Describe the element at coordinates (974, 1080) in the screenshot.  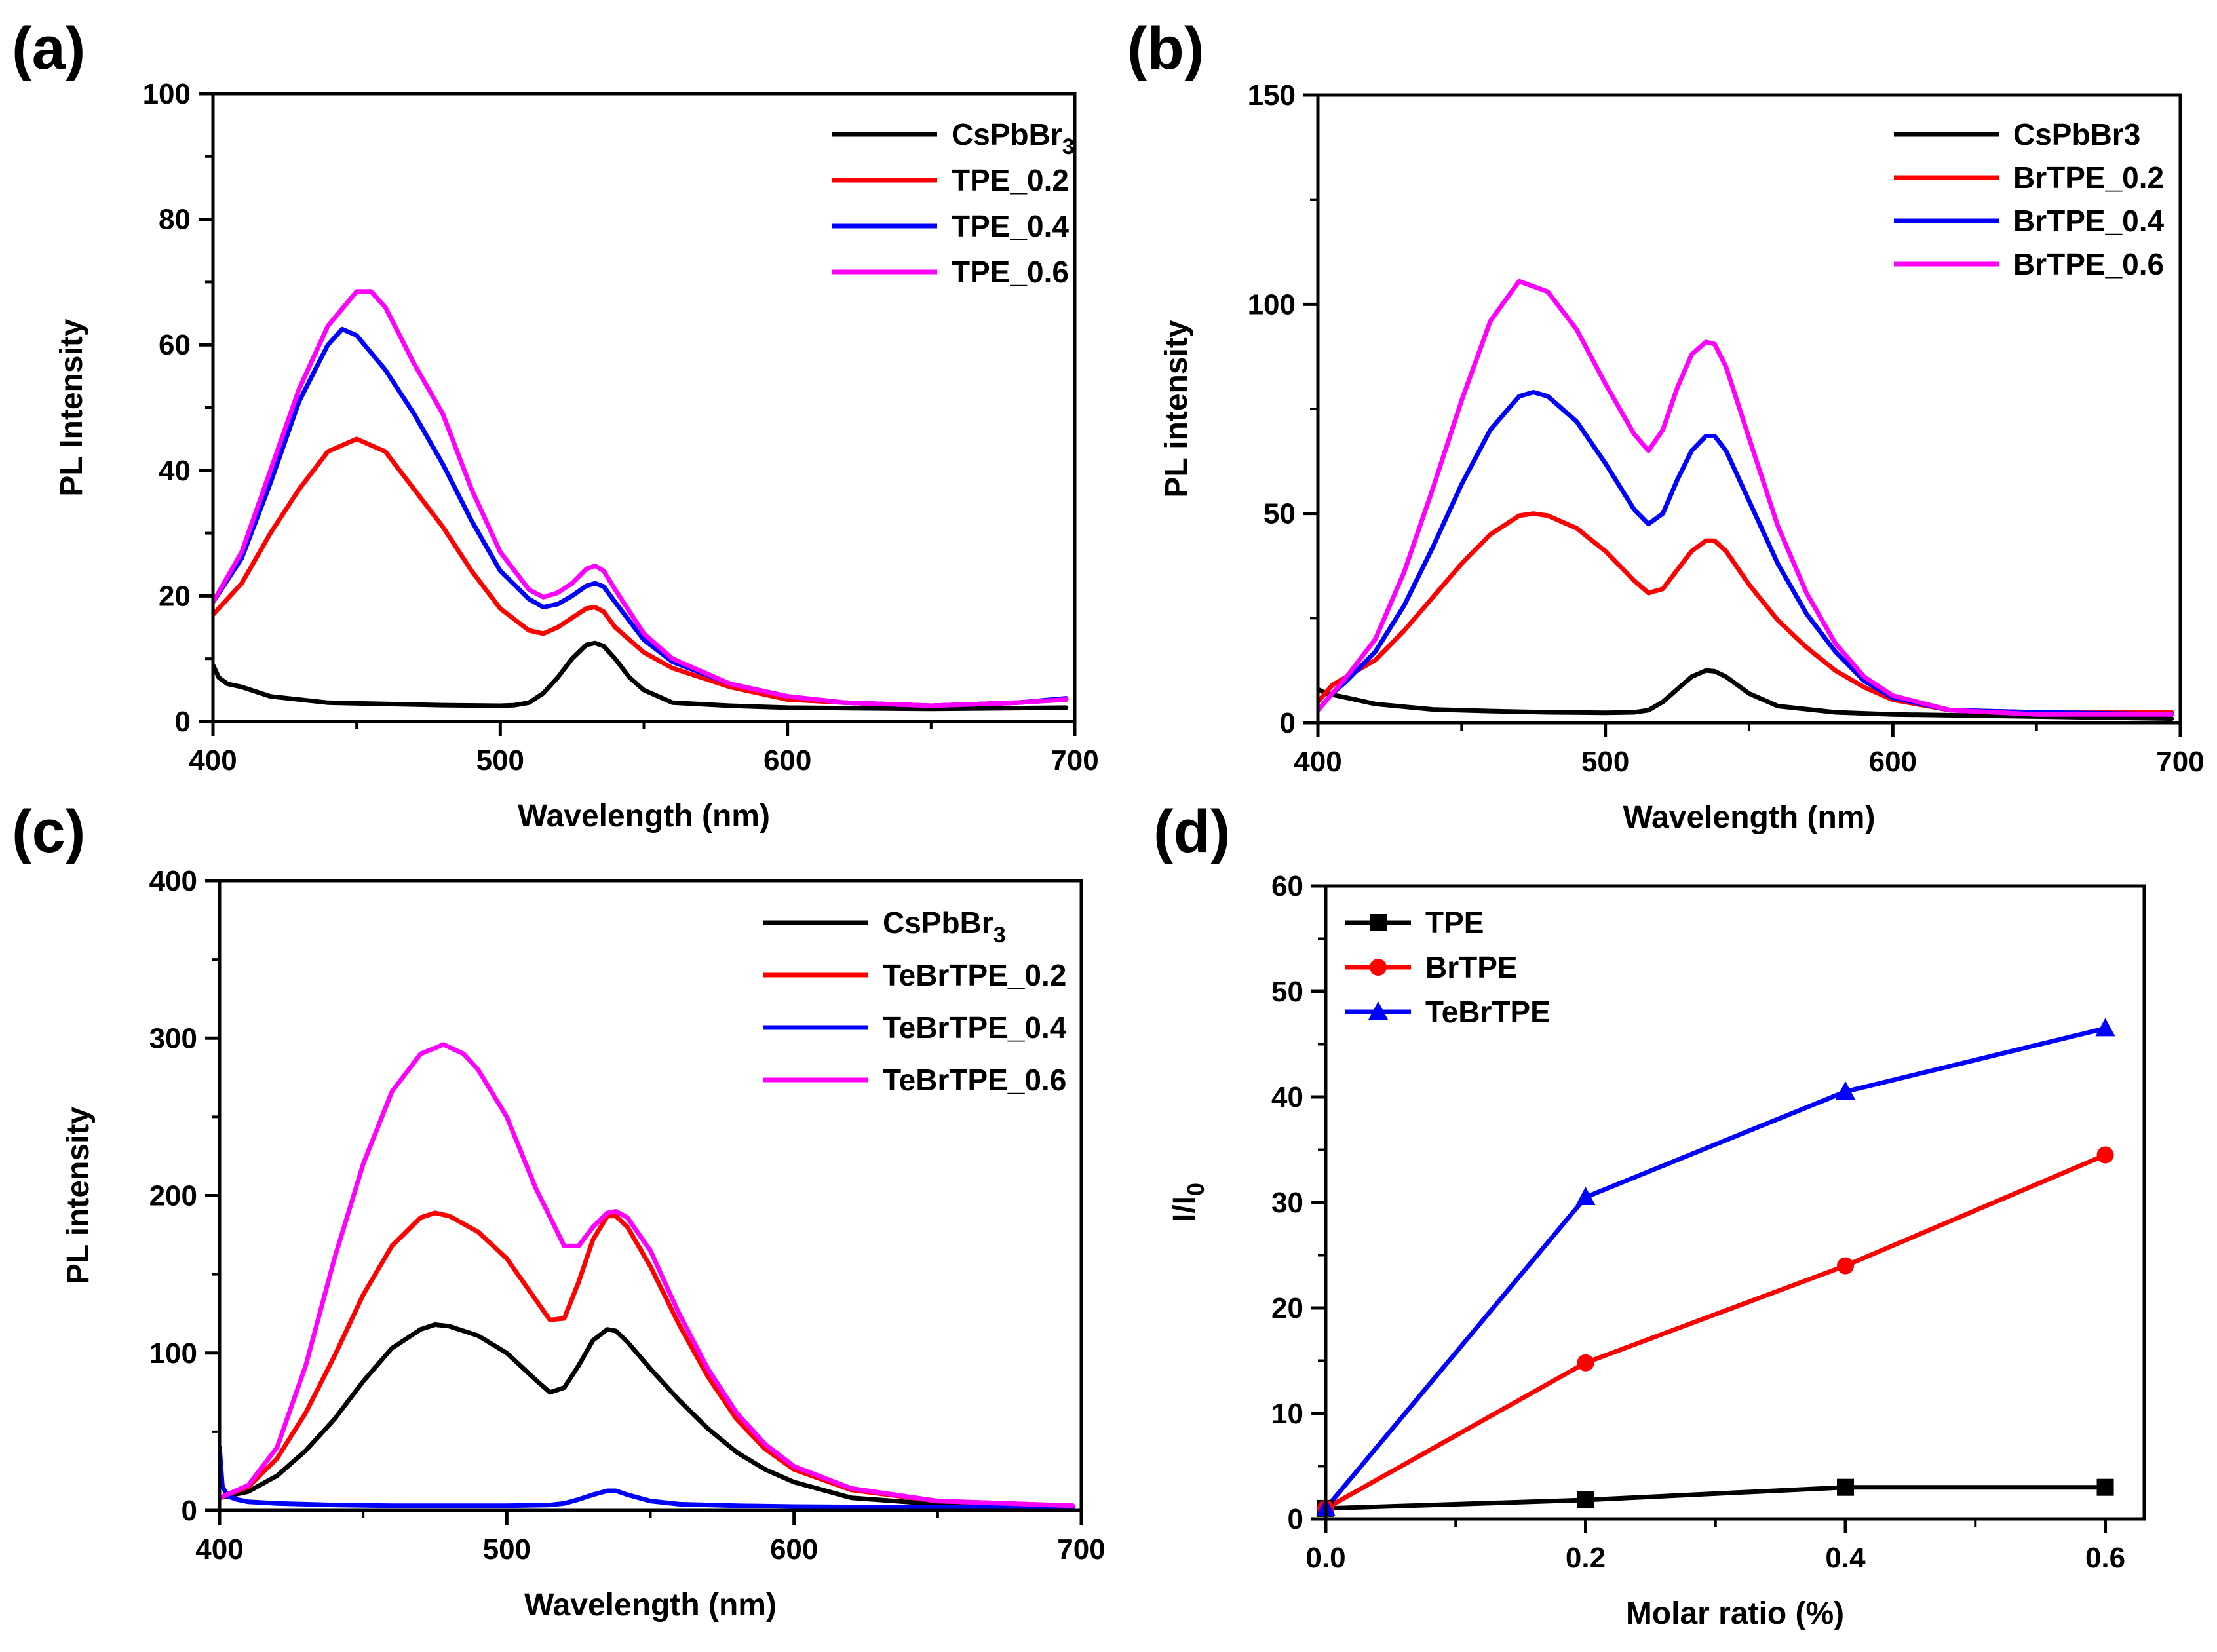
I see `legend-label-tebrtpe-0-6: TeBrTPE_0.6` at that location.